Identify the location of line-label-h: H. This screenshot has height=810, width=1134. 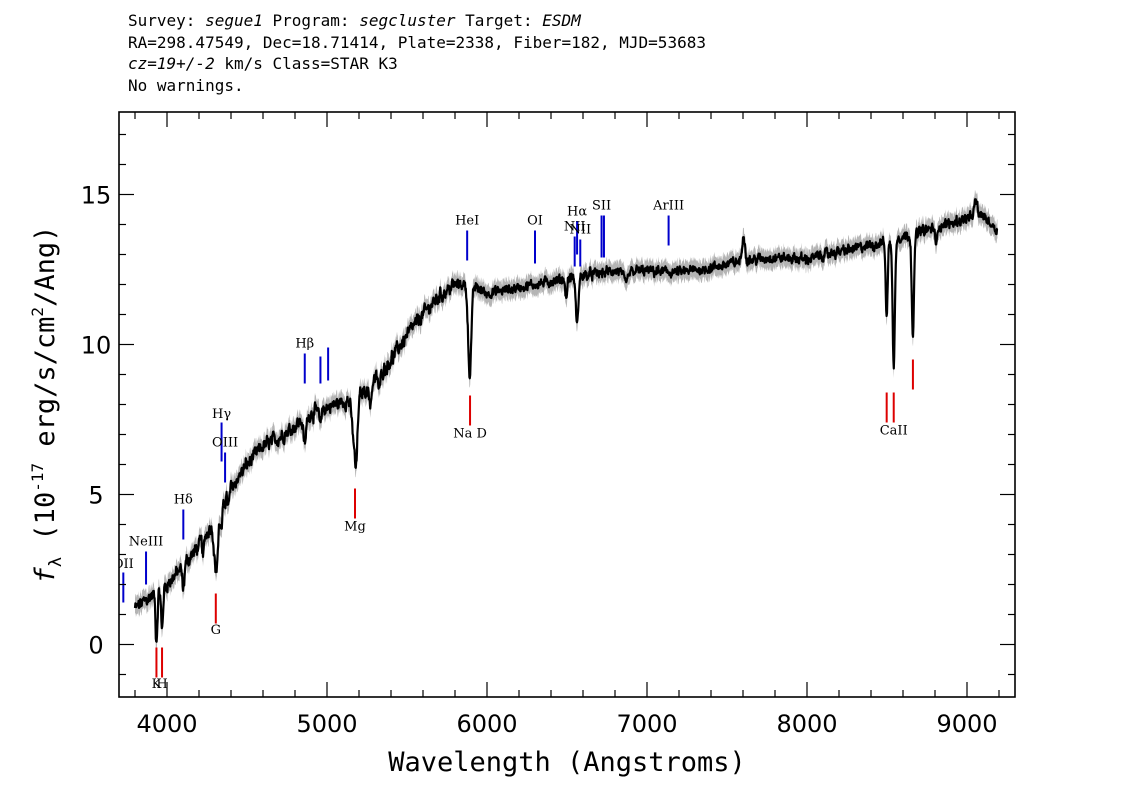
(161, 684).